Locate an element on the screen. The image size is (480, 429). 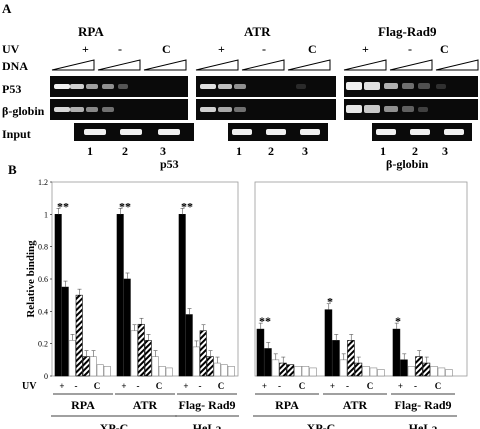
uv-control-rad9: C is located at coordinates (444, 49).